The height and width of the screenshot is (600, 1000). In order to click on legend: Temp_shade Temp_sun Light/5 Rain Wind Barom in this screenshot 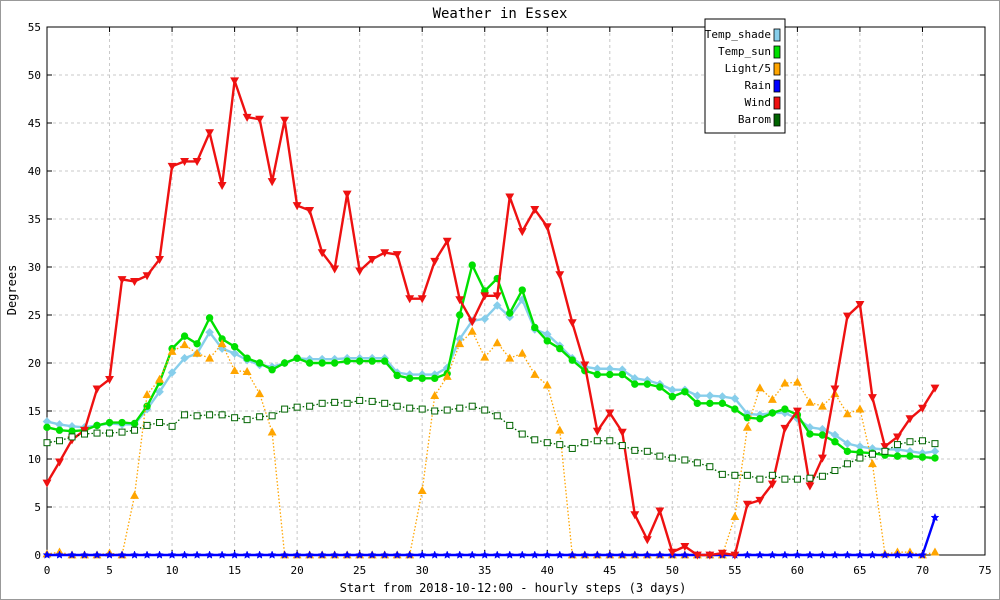, I will do `click(745, 76)`.